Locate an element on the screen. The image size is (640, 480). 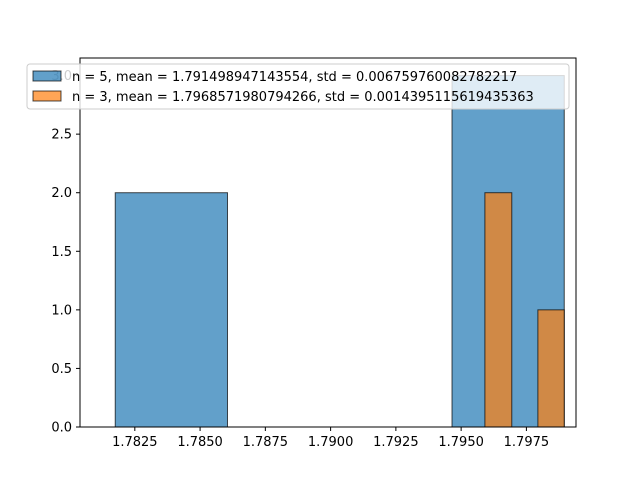
y-tick-label: 2.0 is located at coordinates (61, 193).